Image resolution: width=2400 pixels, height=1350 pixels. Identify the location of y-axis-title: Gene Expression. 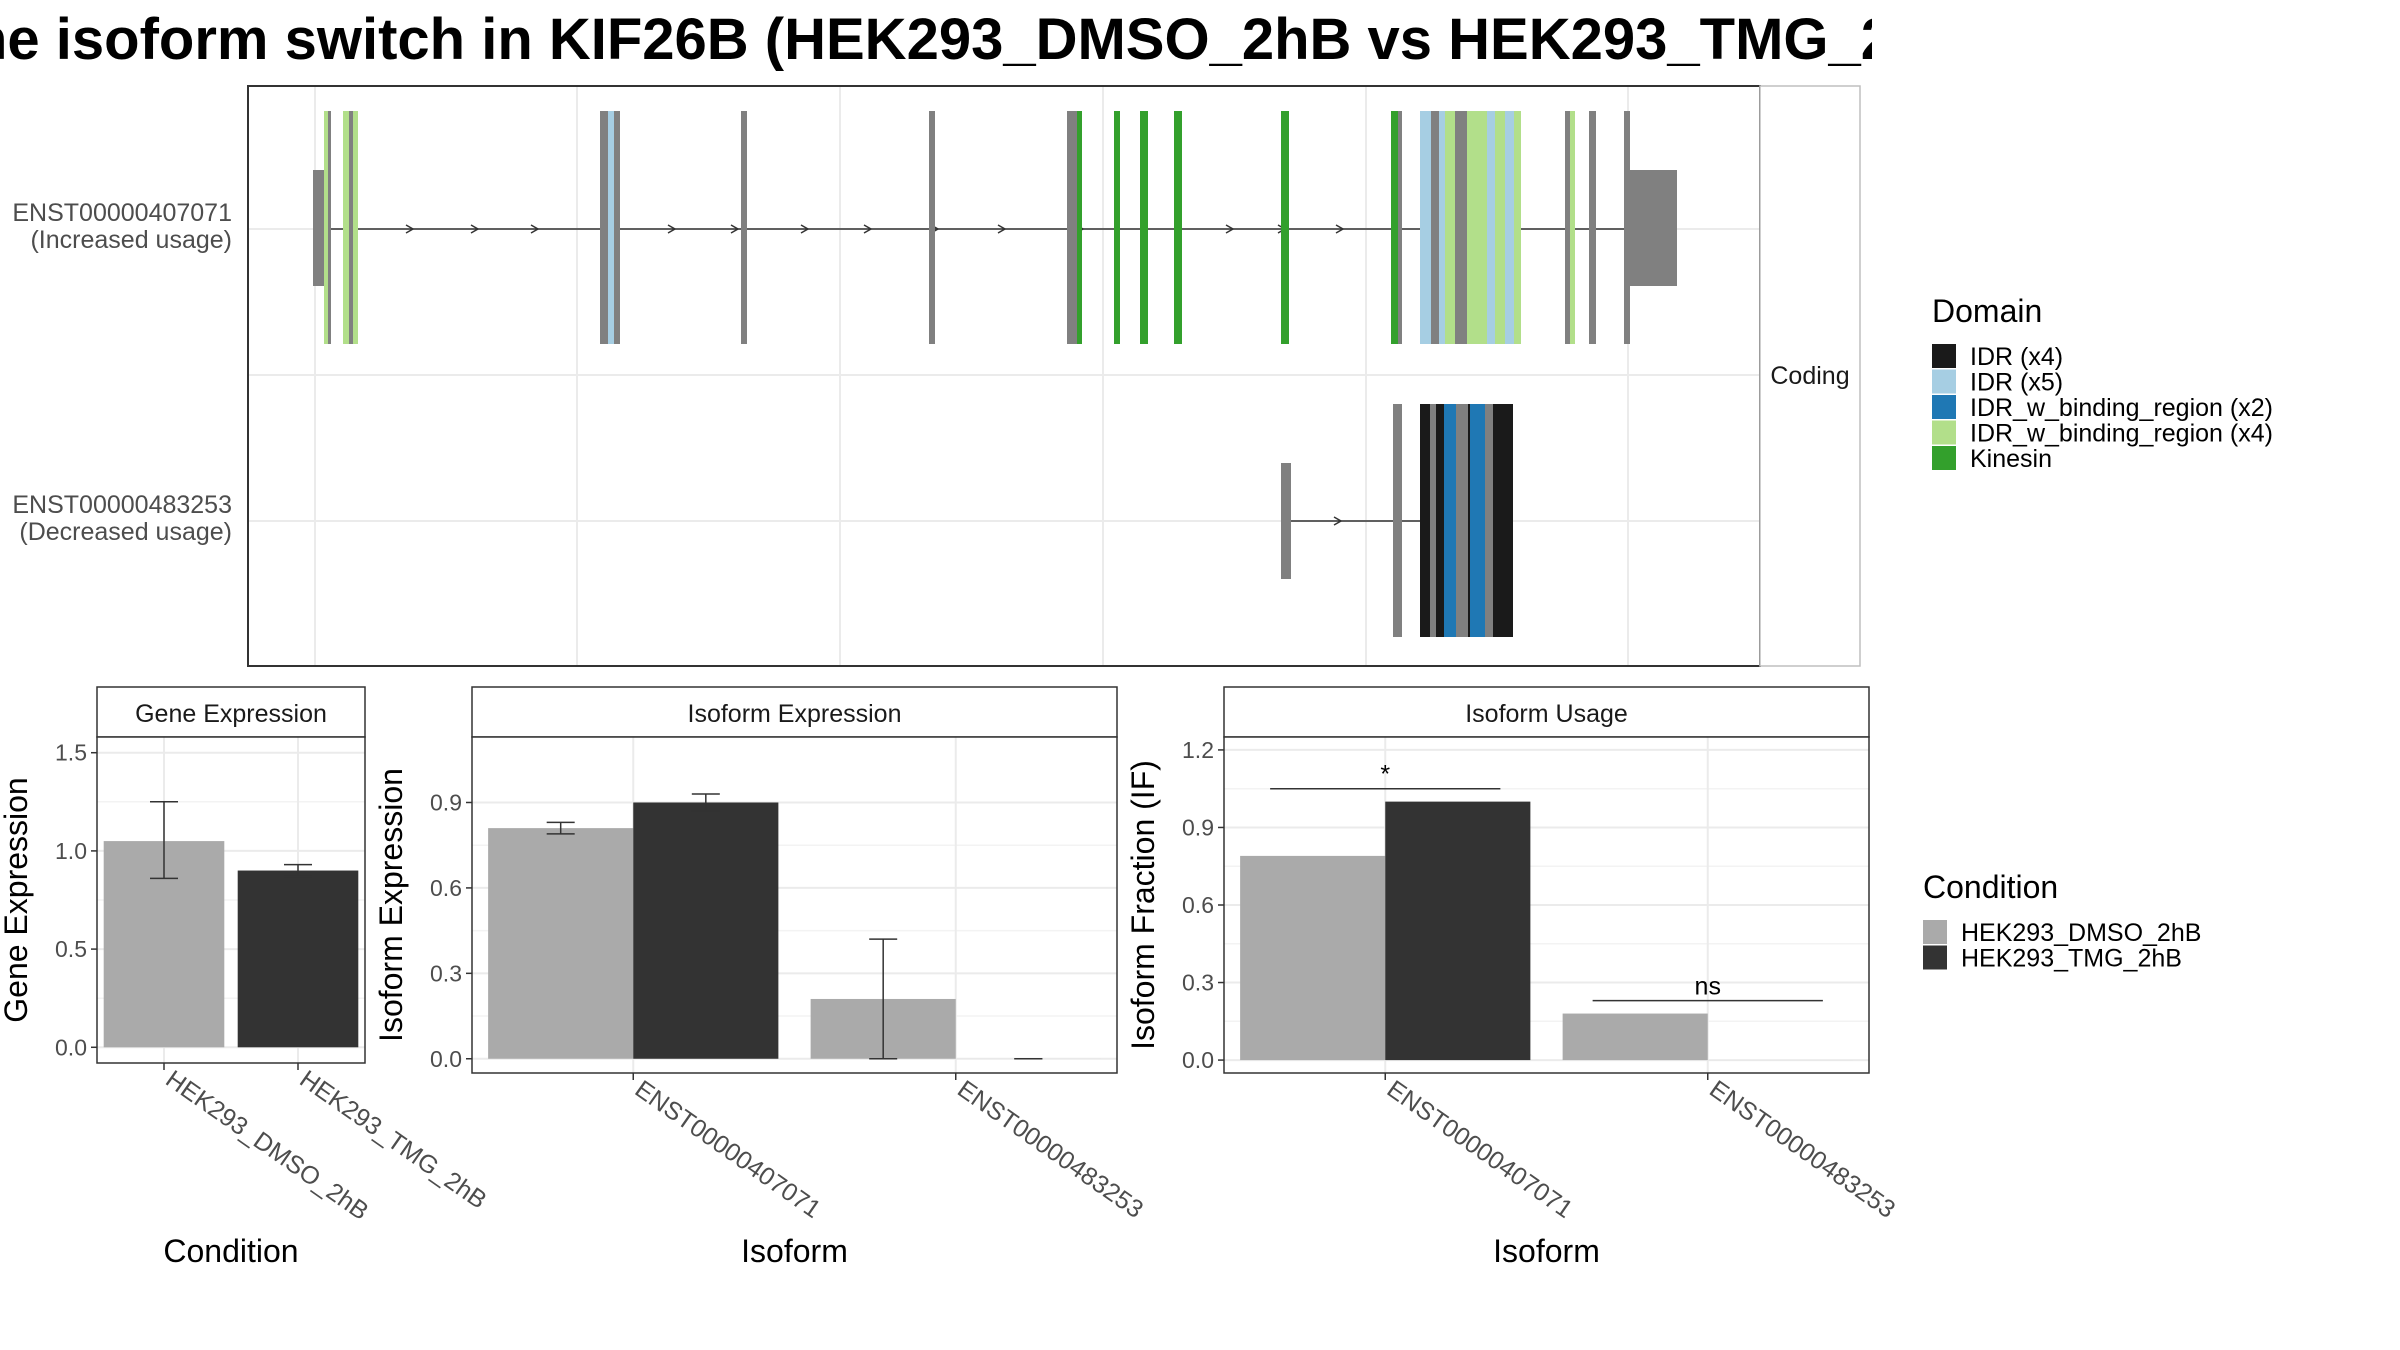
(17, 899).